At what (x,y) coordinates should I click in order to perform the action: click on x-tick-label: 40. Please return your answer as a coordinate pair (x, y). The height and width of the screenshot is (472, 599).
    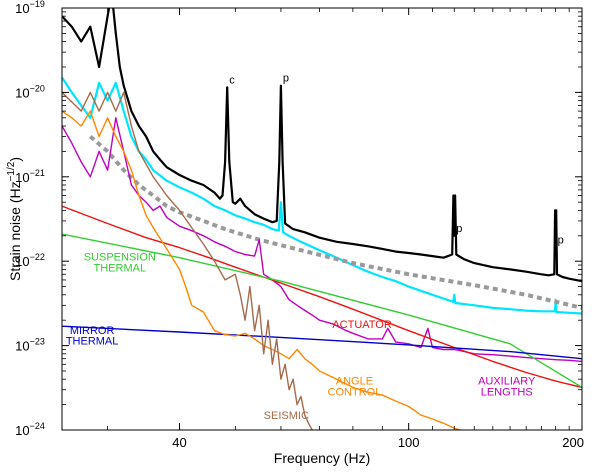
    Looking at the image, I should click on (179, 442).